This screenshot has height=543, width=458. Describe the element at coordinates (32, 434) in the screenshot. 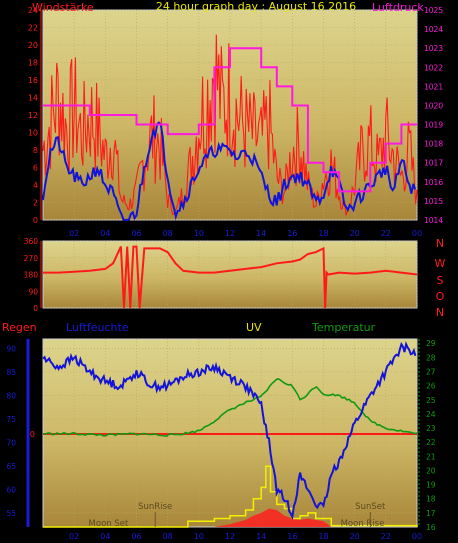

I see `rain-zero-label: 0` at that location.